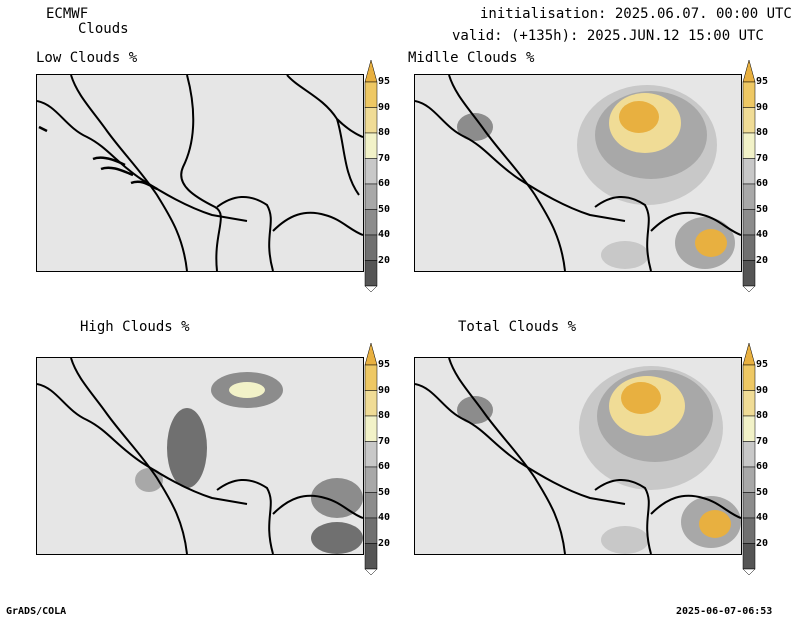  Describe the element at coordinates (724, 611) in the screenshot. I see `footer-timestamp: 2025-06-07-06:53` at that location.